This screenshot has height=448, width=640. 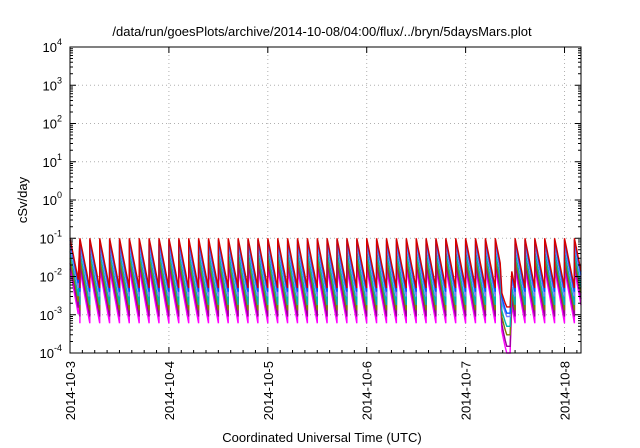 I want to click on x-tick-label: 2014-10-8, so click(x=565, y=390).